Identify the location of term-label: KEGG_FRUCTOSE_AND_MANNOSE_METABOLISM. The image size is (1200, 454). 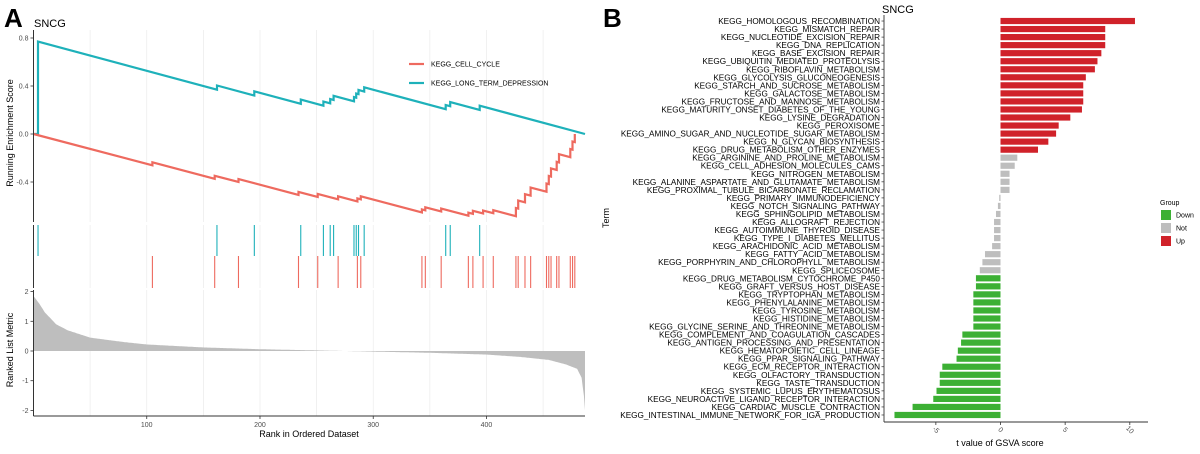
(780, 101).